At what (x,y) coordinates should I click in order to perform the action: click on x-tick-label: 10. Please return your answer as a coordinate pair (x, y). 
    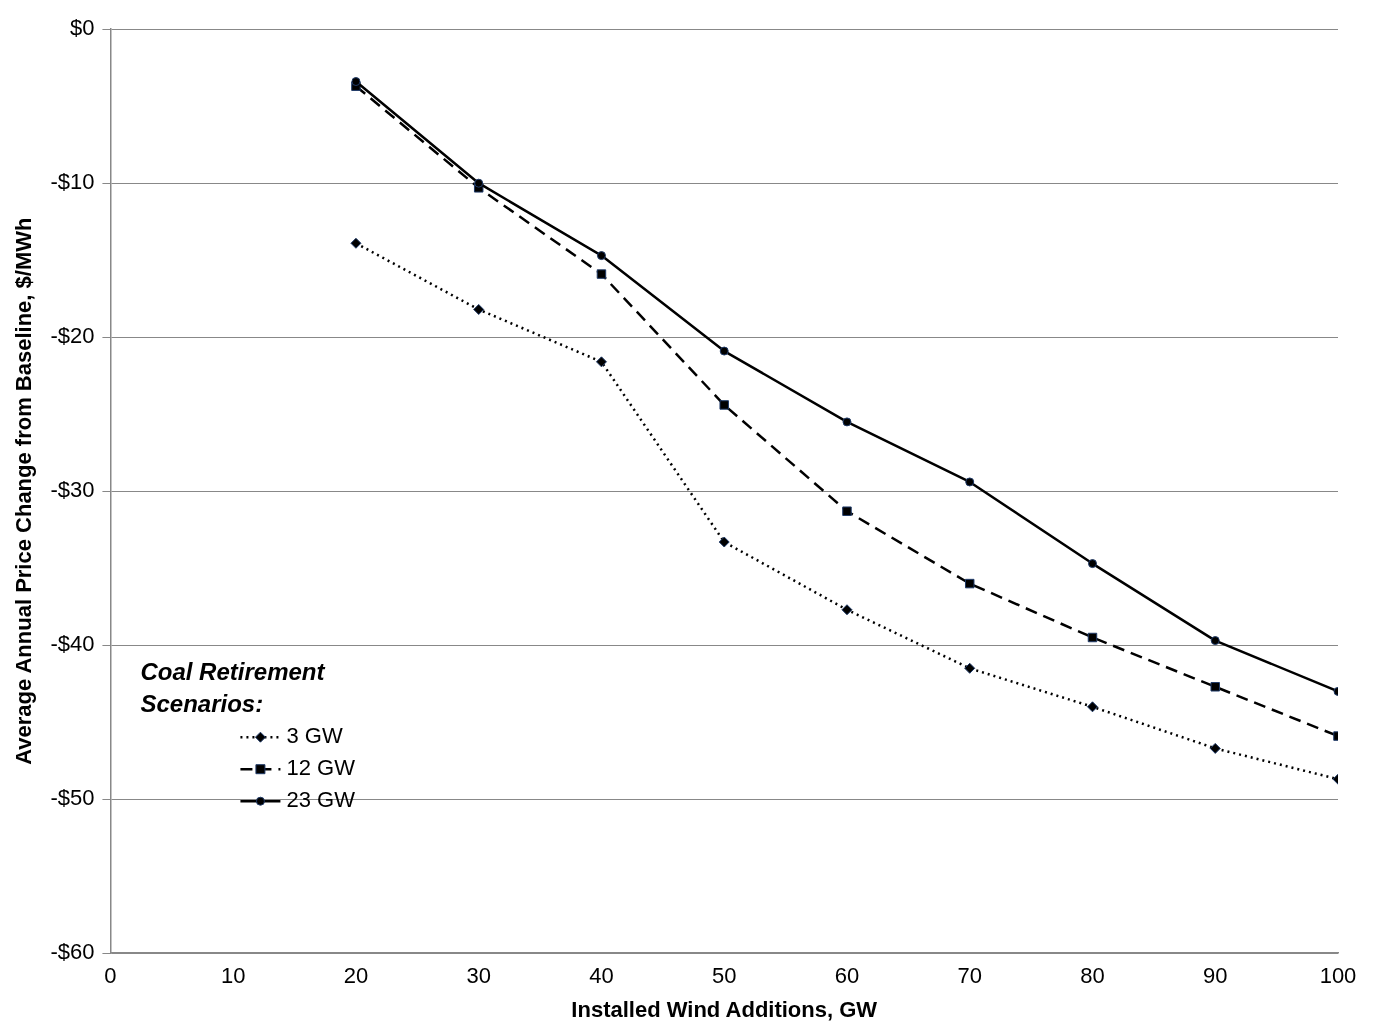
    Looking at the image, I should click on (233, 976).